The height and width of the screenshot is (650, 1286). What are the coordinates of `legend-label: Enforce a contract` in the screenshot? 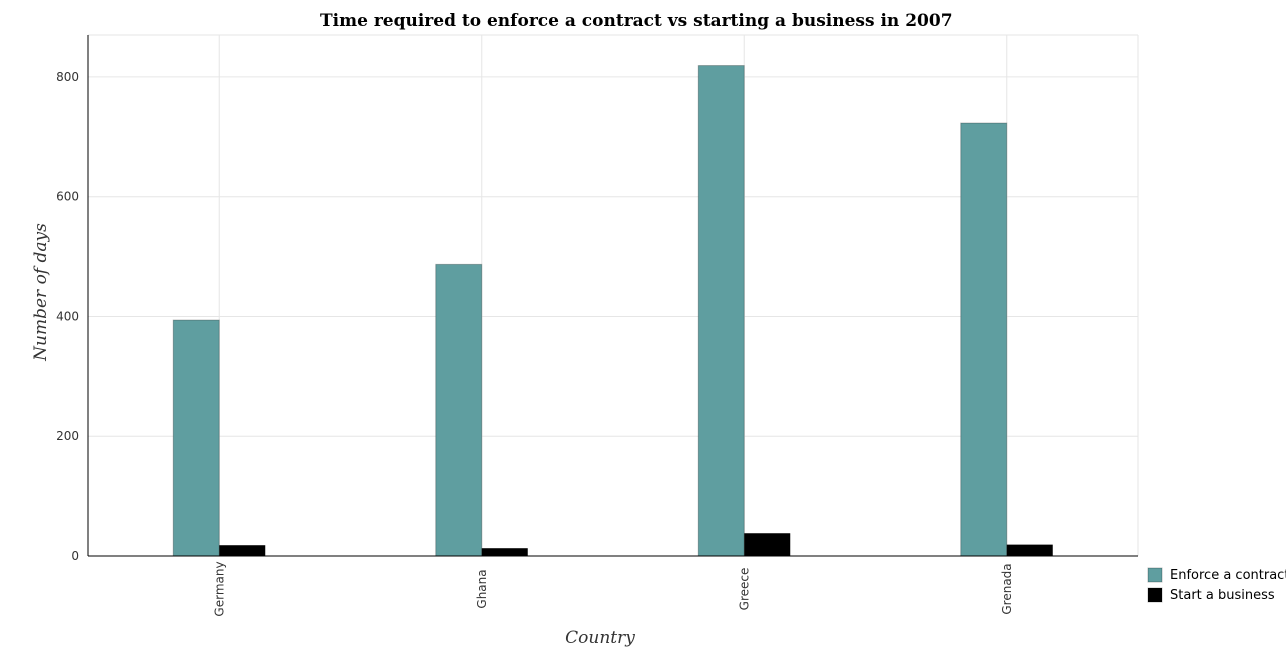 It's located at (1228, 575).